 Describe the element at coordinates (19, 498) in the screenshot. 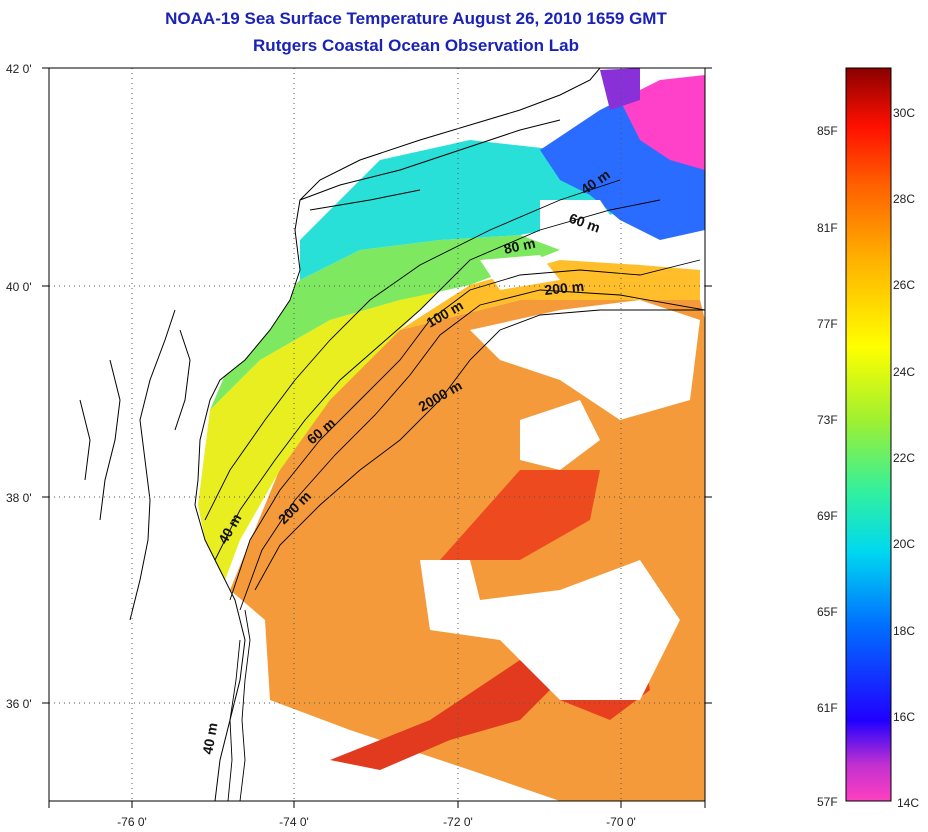

I see `lat-label: 38 0'` at that location.